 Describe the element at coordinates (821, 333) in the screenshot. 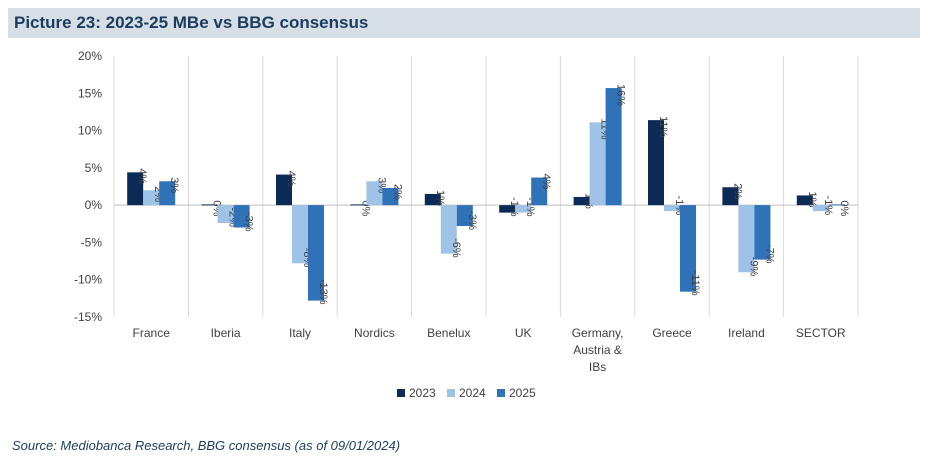

I see `category-label: SECTOR` at that location.